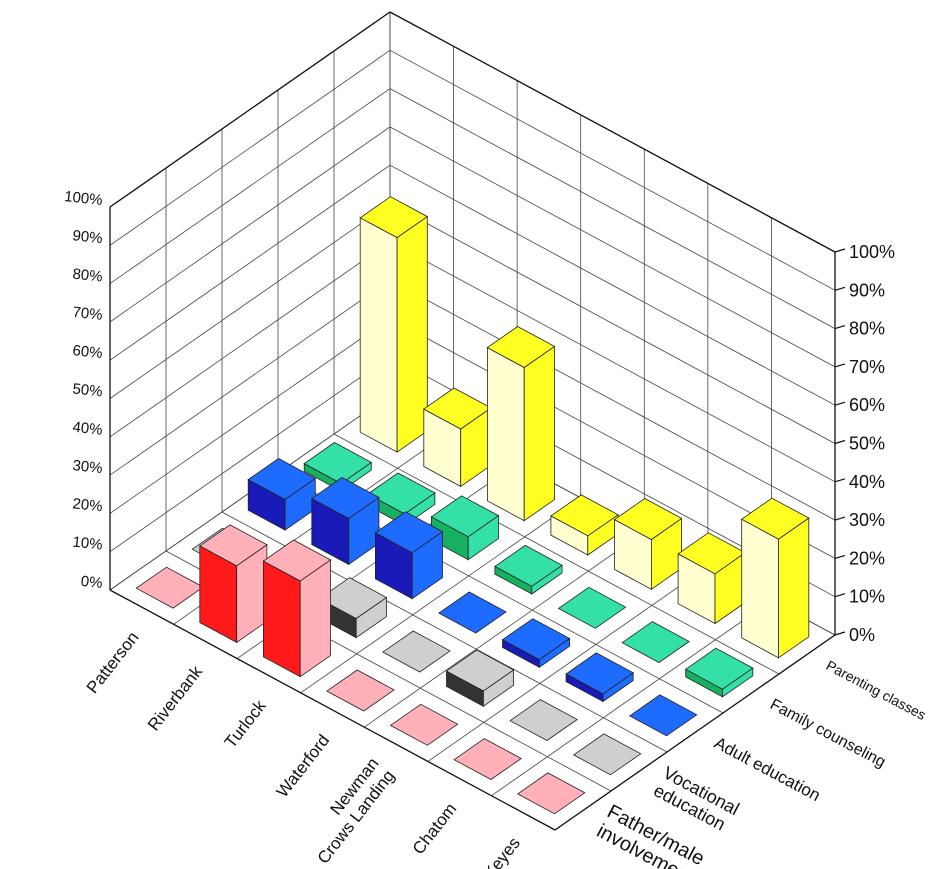 Image resolution: width=936 pixels, height=869 pixels. What do you see at coordinates (794, 588) in the screenshot?
I see `bar-side-face` at bounding box center [794, 588].